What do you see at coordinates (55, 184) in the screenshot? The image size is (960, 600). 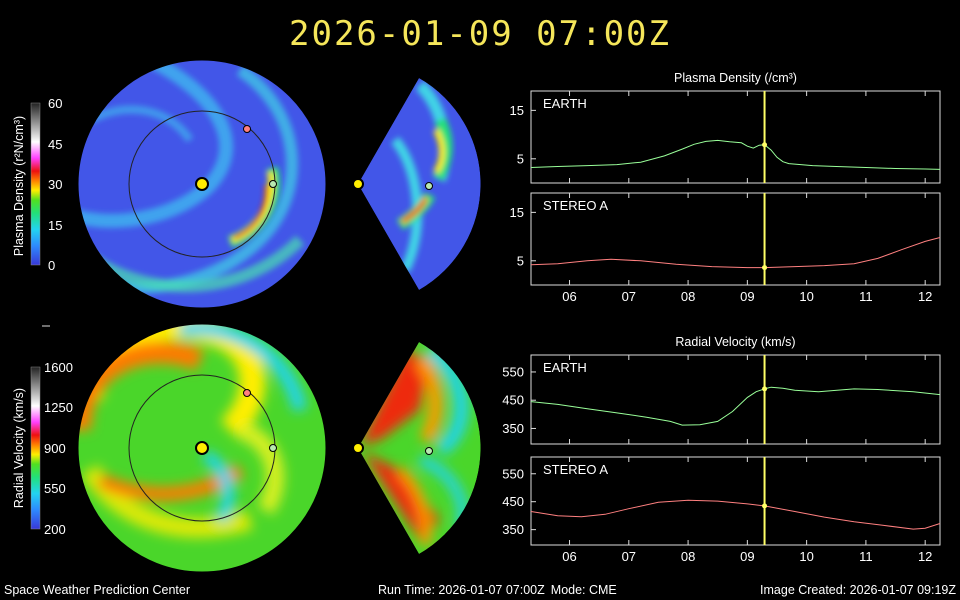 I see `density-tick-30: 30` at bounding box center [55, 184].